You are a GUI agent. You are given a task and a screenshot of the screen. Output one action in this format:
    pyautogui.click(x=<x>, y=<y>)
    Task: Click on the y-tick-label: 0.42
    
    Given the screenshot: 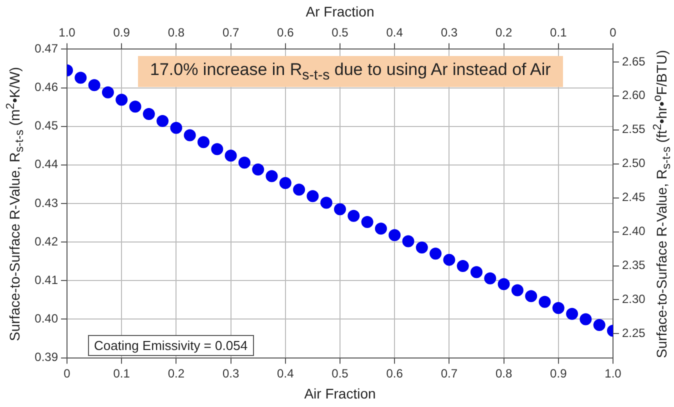 What is the action you would take?
    pyautogui.click(x=46, y=241)
    